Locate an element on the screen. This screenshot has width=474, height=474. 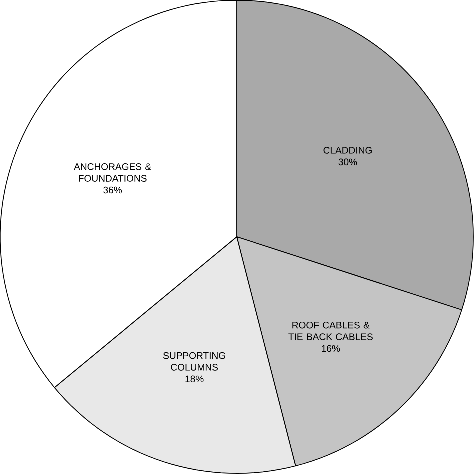
data-label: 16% is located at coordinates (331, 348).